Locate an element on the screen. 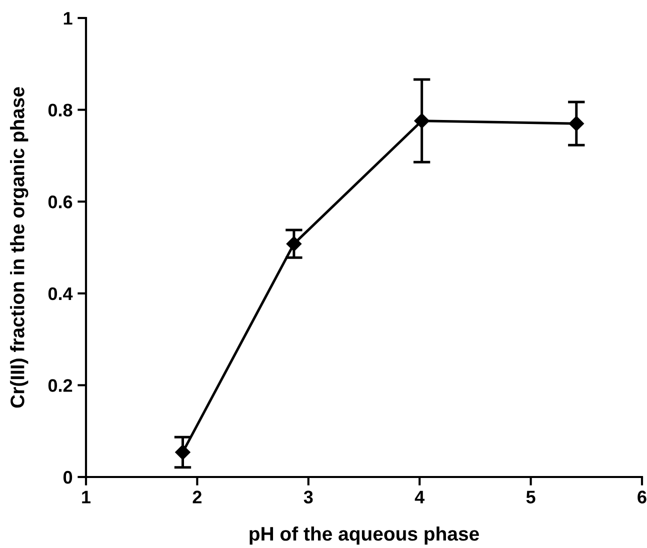 This screenshot has width=647, height=548. x-tick-label: 2 is located at coordinates (197, 497).